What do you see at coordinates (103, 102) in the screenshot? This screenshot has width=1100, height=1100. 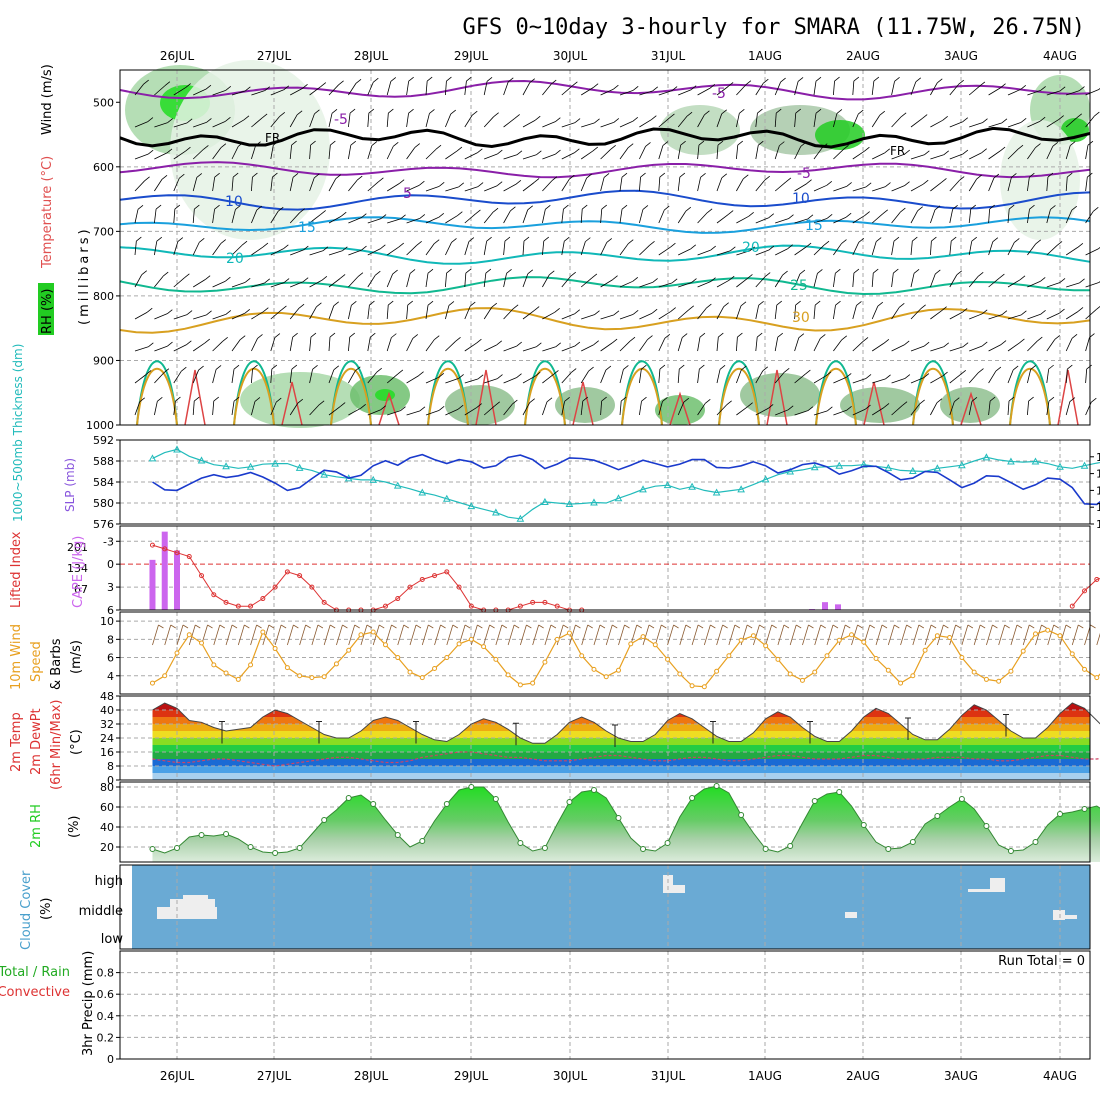 I see `pressure-tick-0: 500` at bounding box center [103, 102].